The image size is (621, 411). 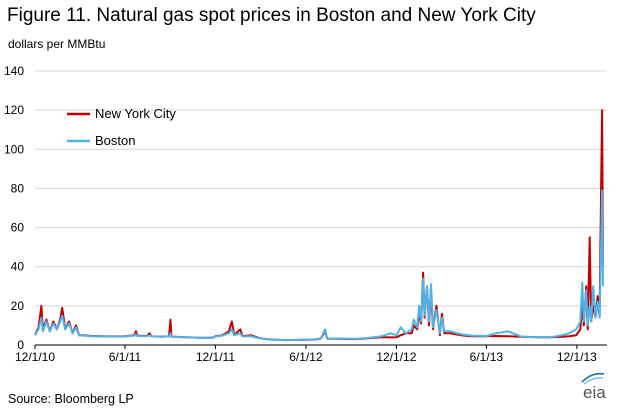 I want to click on y-tick-label: 80, so click(x=18, y=188).